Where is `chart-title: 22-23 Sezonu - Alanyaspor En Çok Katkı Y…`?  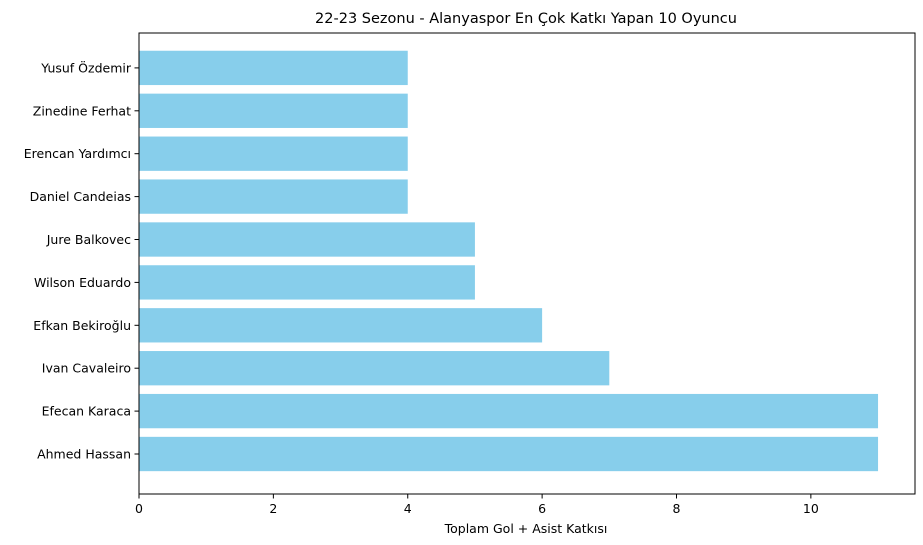
chart-title: 22-23 Sezonu - Alanyaspor En Çok Katkı Y… is located at coordinates (526, 19).